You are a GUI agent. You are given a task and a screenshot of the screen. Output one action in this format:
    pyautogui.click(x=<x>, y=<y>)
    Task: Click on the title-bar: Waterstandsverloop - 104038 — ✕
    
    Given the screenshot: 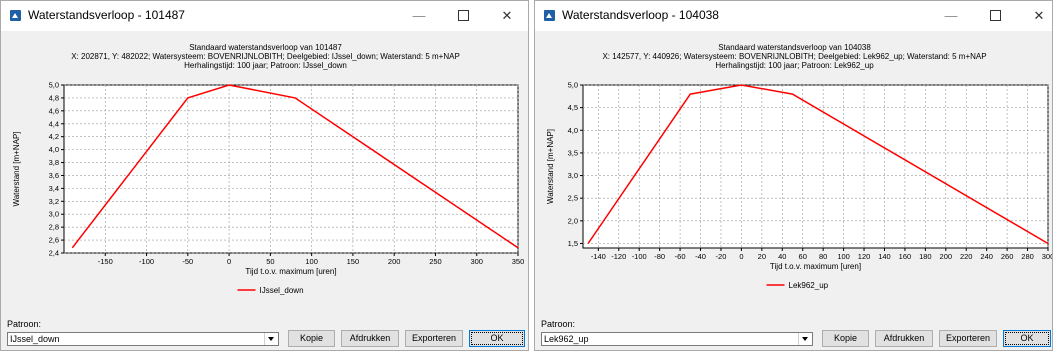 What is the action you would take?
    pyautogui.click(x=793, y=16)
    